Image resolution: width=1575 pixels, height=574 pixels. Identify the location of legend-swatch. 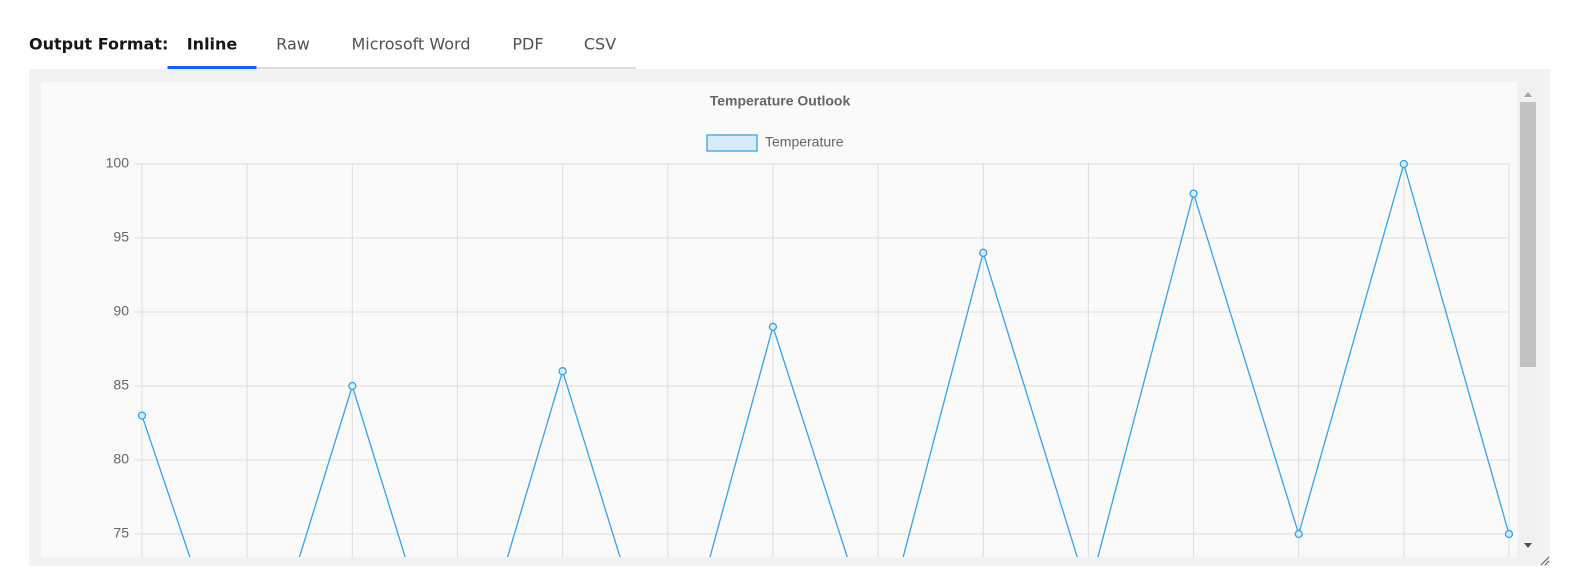
(732, 143).